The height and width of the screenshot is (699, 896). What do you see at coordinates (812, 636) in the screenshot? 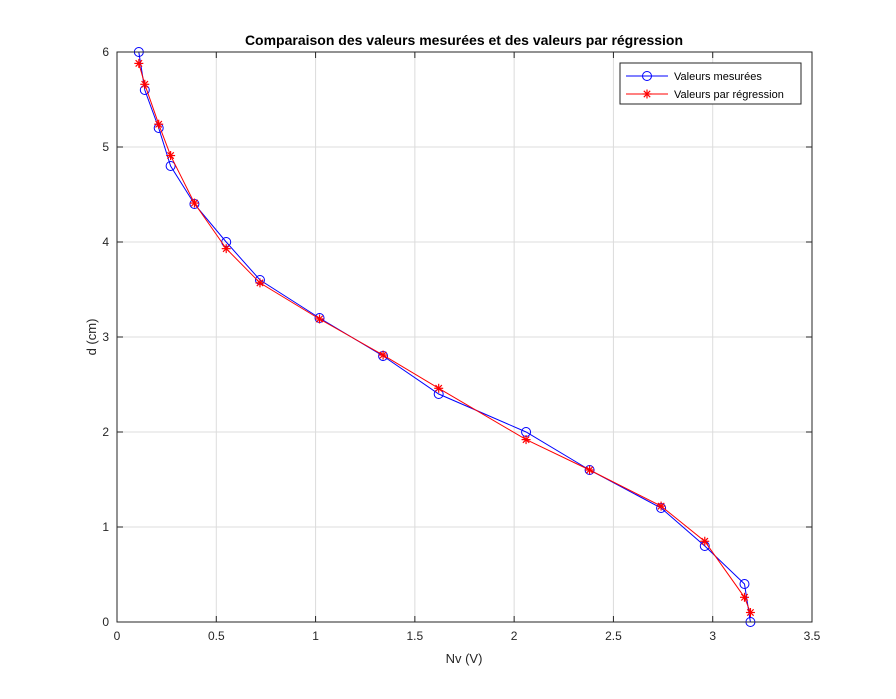
I see `x-tick-label: 3.5` at bounding box center [812, 636].